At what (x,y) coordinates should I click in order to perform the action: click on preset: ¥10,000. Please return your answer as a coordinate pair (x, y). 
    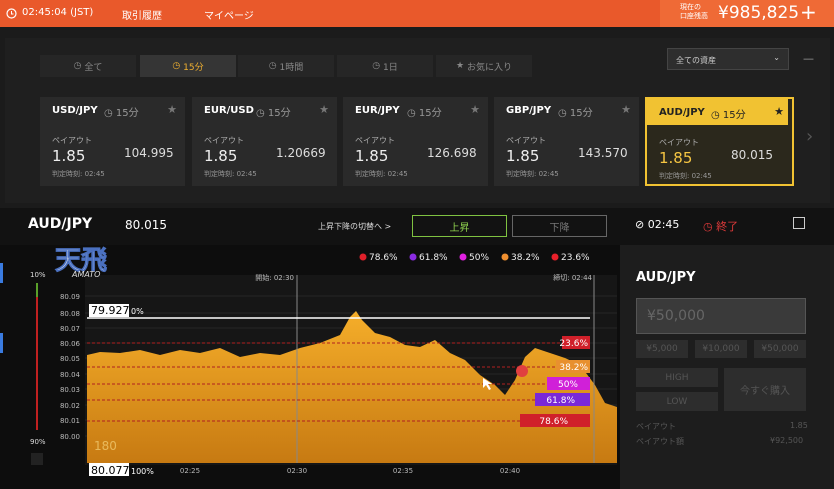
    Looking at the image, I should click on (721, 349).